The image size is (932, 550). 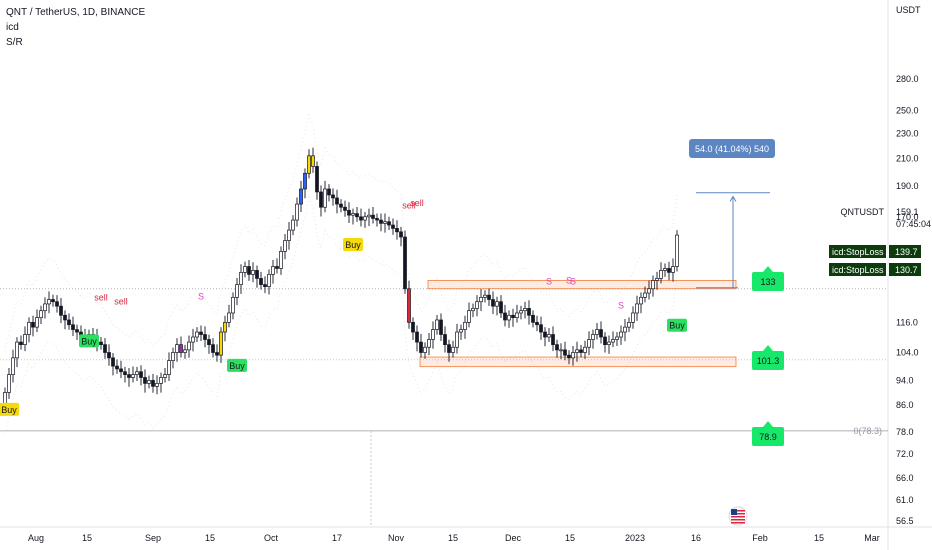 What do you see at coordinates (907, 217) in the screenshot?
I see `price-tick-label: 170.0` at bounding box center [907, 217].